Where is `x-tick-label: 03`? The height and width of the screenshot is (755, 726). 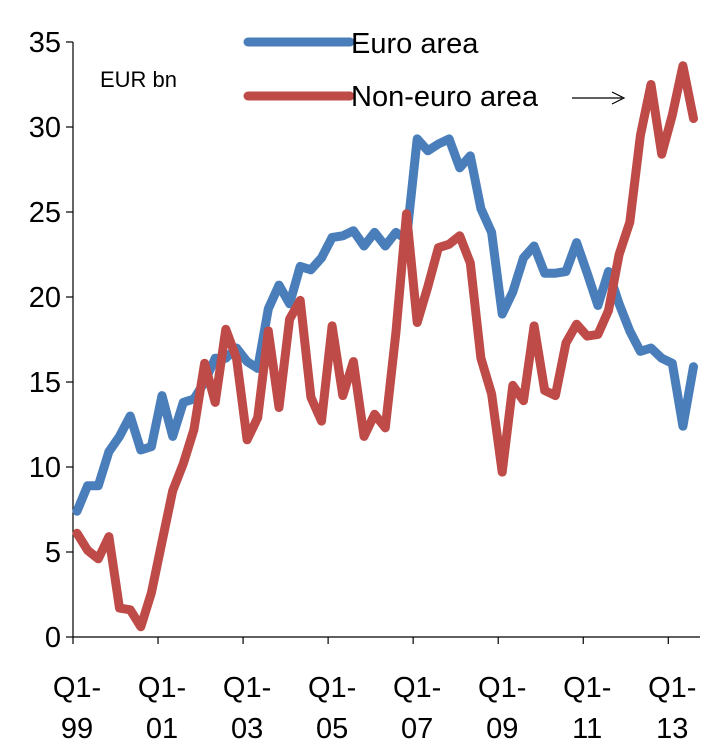
x-tick-label: 03 is located at coordinates (247, 729).